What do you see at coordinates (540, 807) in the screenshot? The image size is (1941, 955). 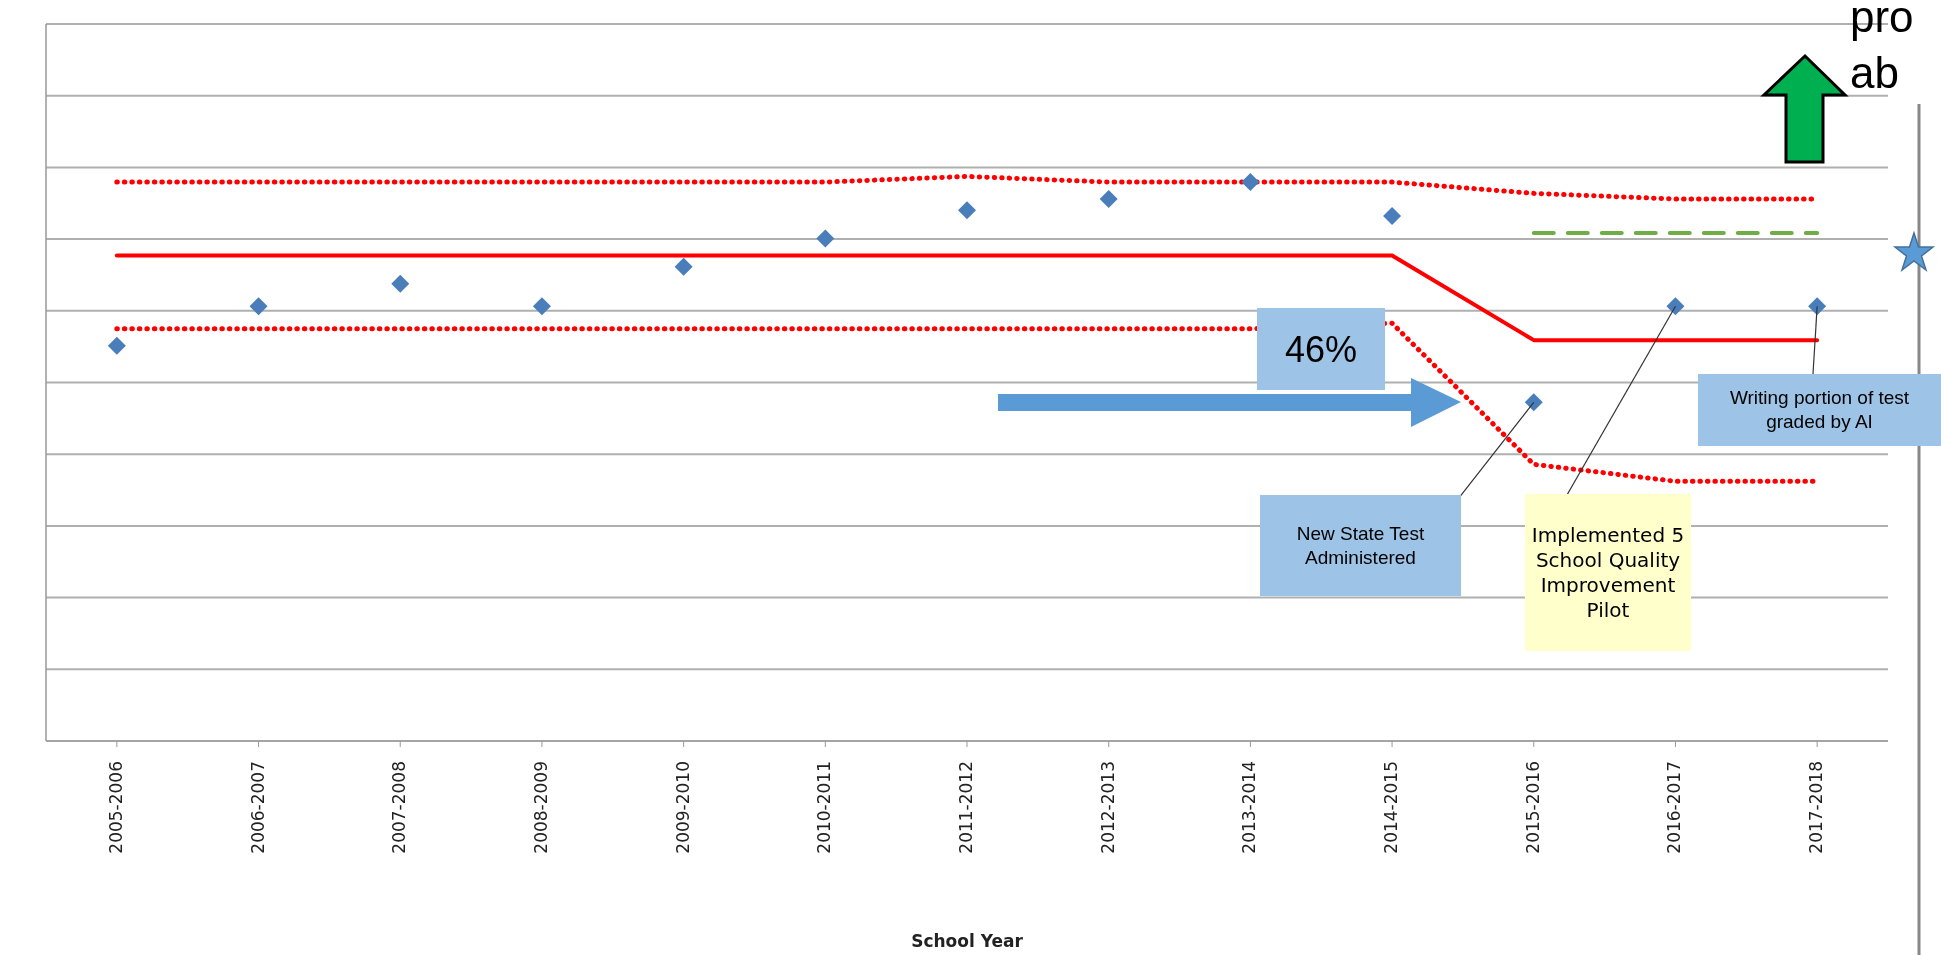 I see `x-tick-label: 2008-2009` at bounding box center [540, 807].